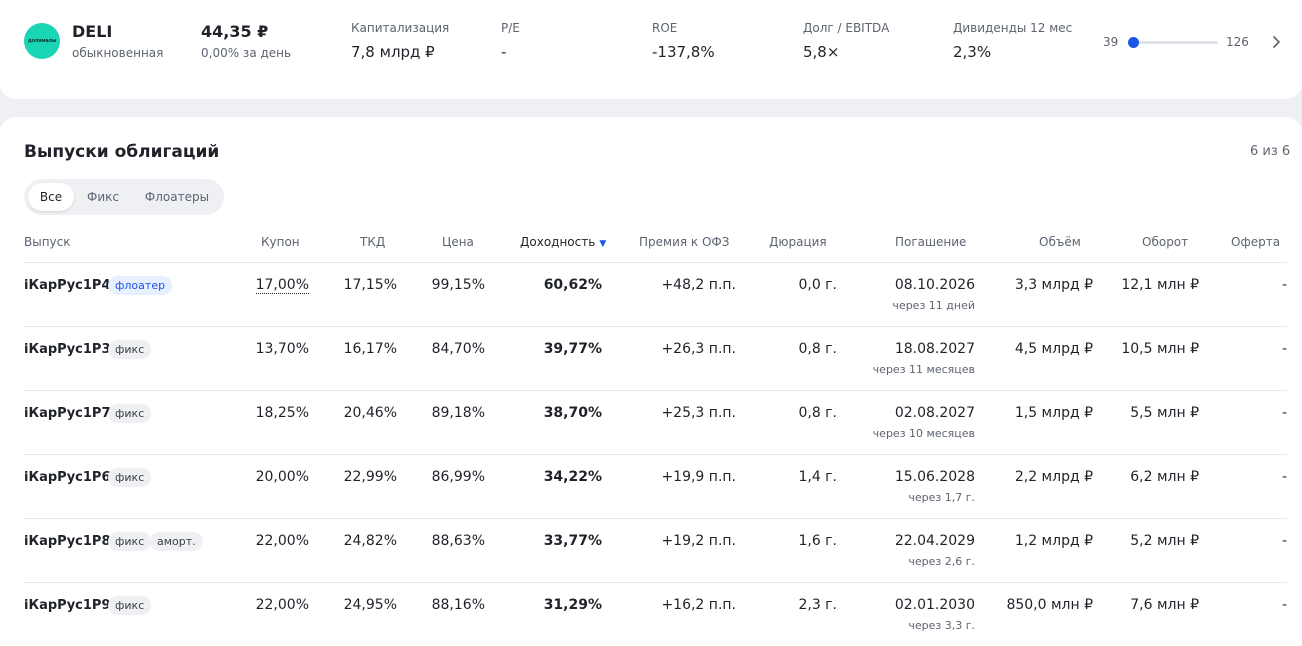 The image size is (1302, 646). Describe the element at coordinates (846, 28) in the screenshot. I see `metric-label: Долг / EBITDA` at that location.